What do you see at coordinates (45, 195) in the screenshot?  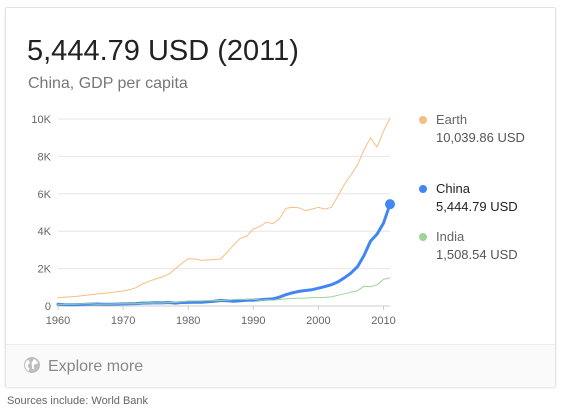 I see `y-tick-label: 6K` at bounding box center [45, 195].